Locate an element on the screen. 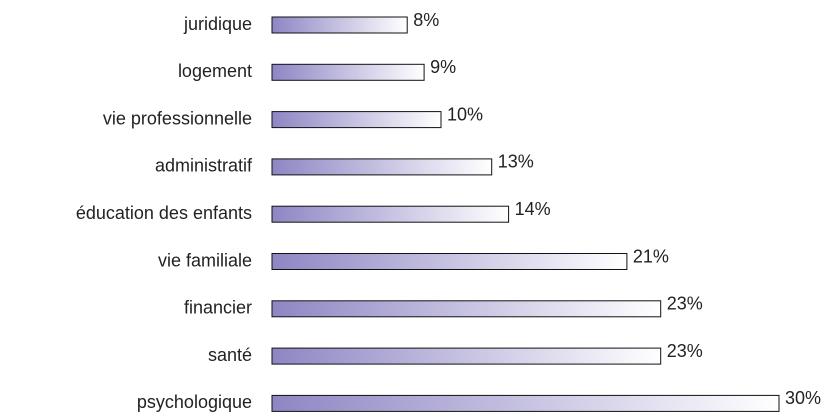 The image size is (840, 412). category-label: logement is located at coordinates (215, 71).